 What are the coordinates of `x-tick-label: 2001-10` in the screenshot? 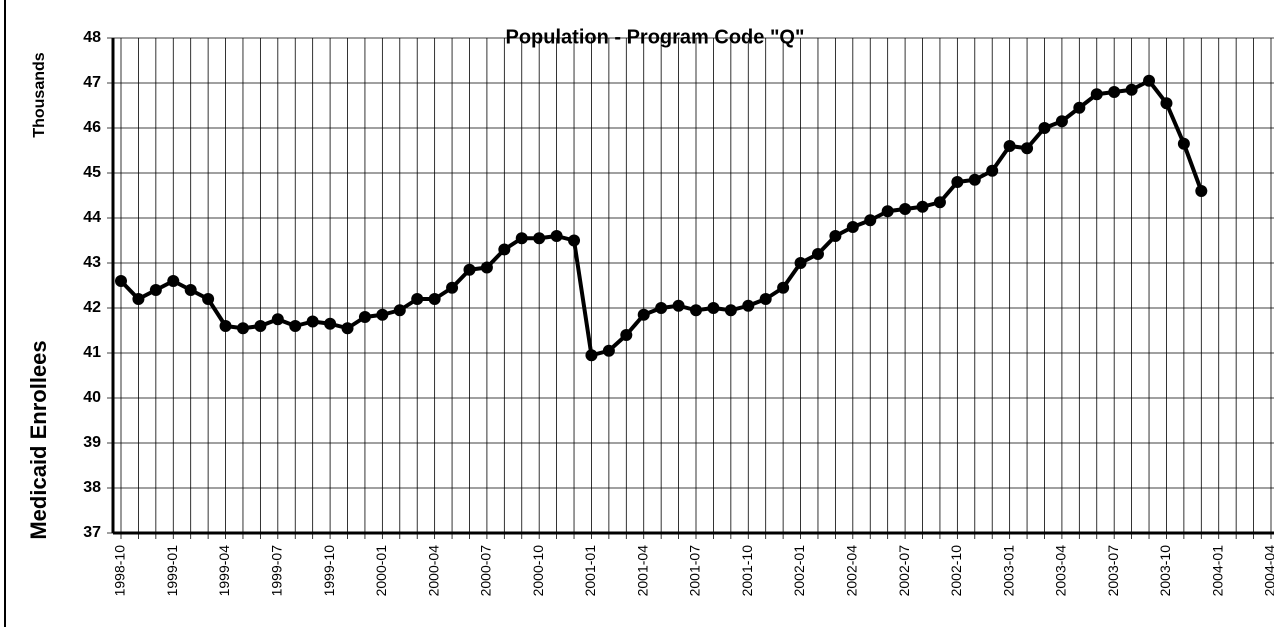 It's located at (747, 571).